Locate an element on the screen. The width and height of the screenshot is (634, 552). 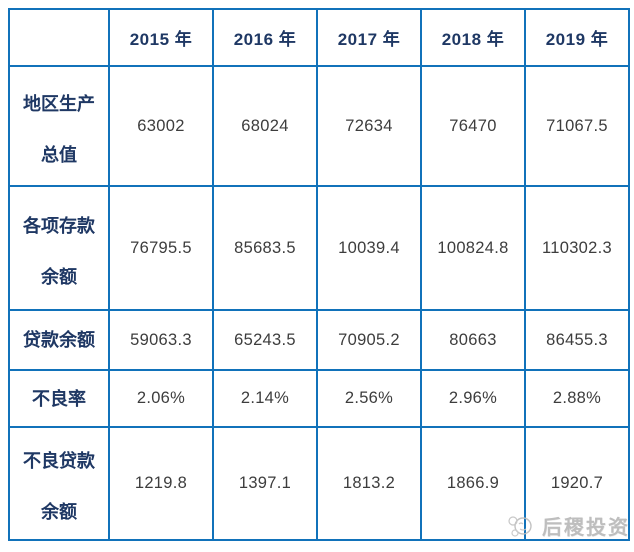
cell-npl-balance-2018: 1866.9 is located at coordinates (473, 483).